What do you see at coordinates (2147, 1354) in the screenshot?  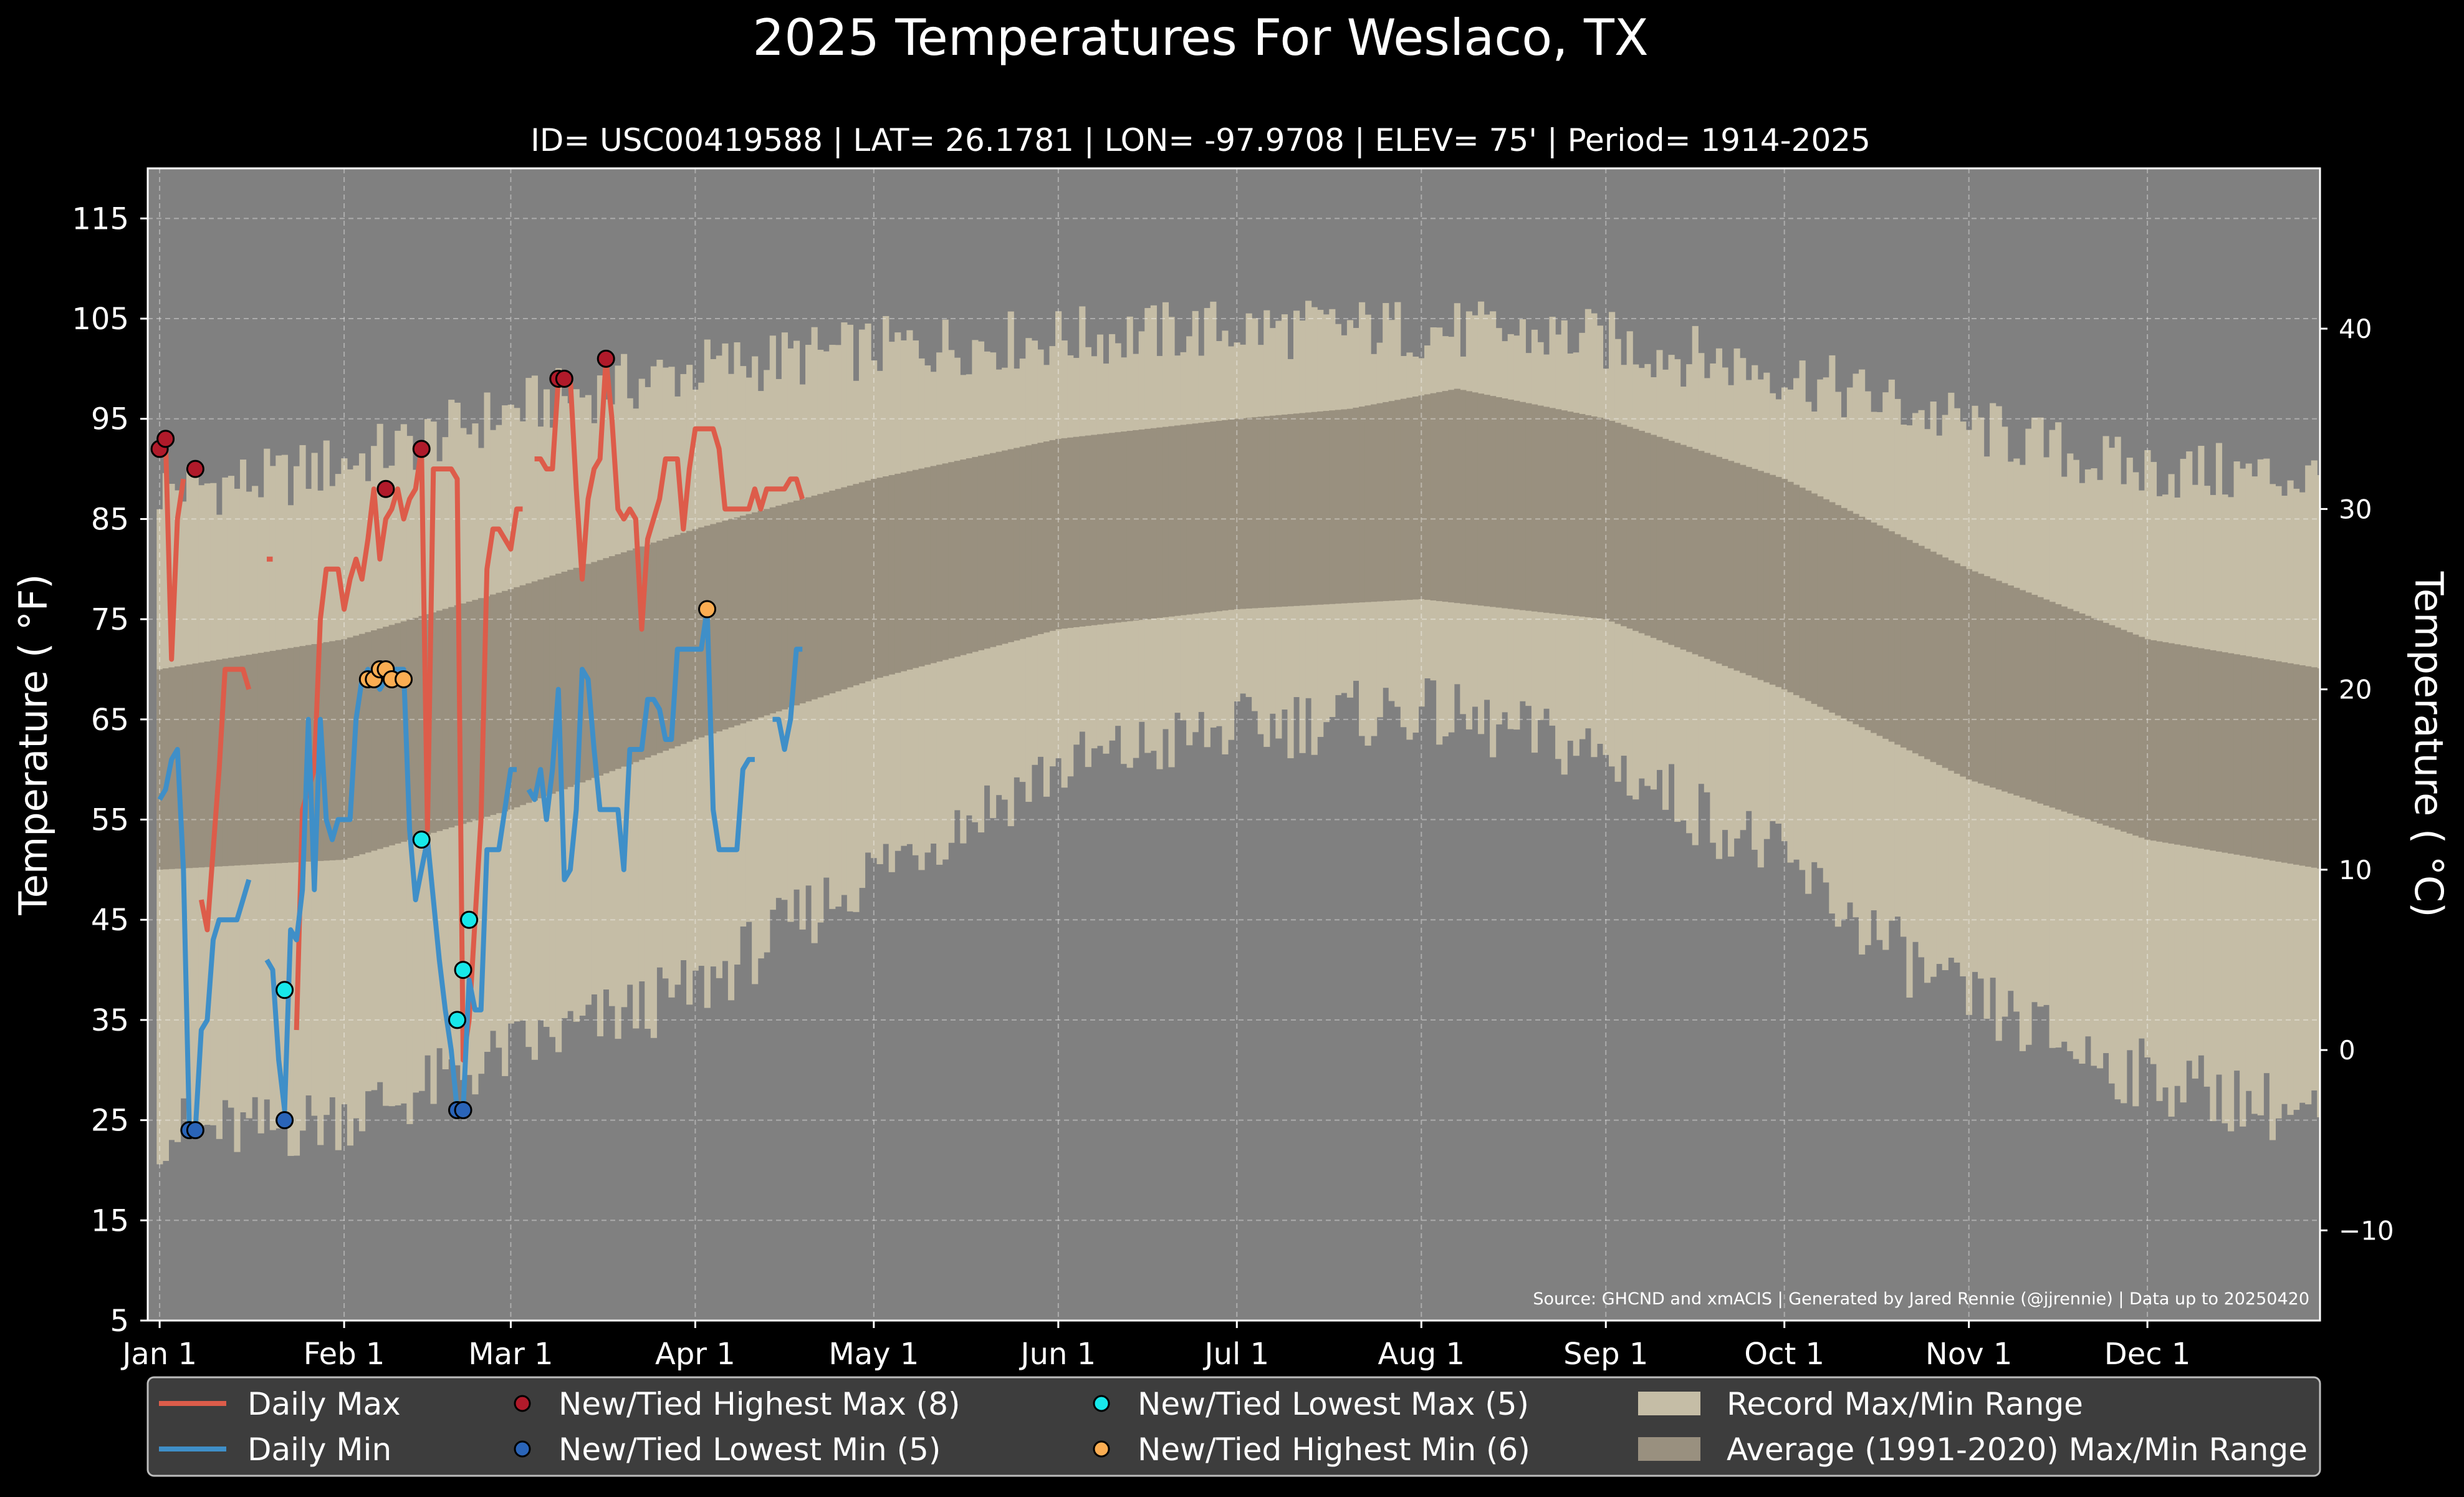 I see `x-tick-label: Dec 1` at bounding box center [2147, 1354].